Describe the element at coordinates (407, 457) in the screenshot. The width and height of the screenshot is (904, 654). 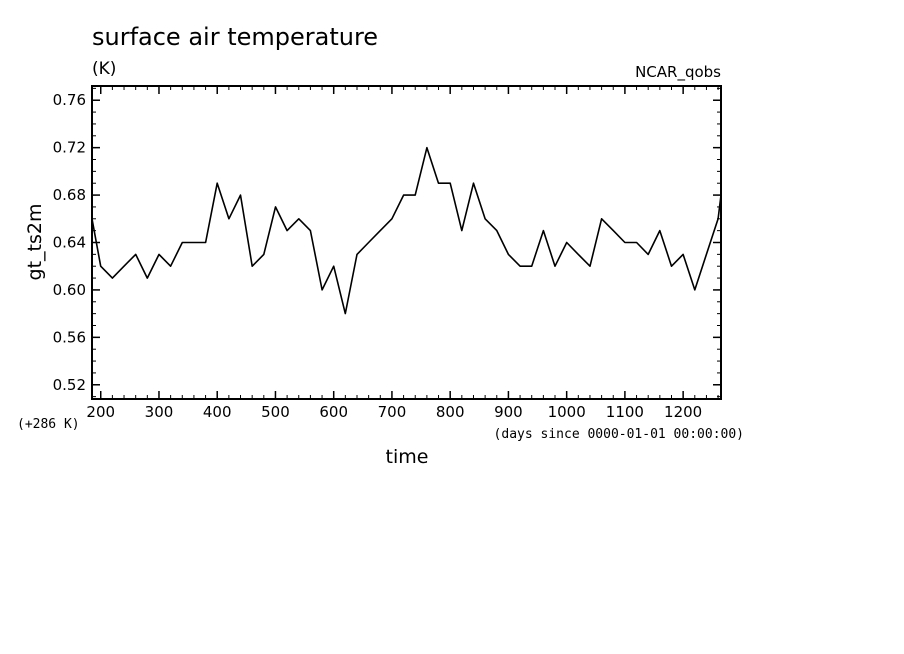
I see `x-axis-label: time` at that location.